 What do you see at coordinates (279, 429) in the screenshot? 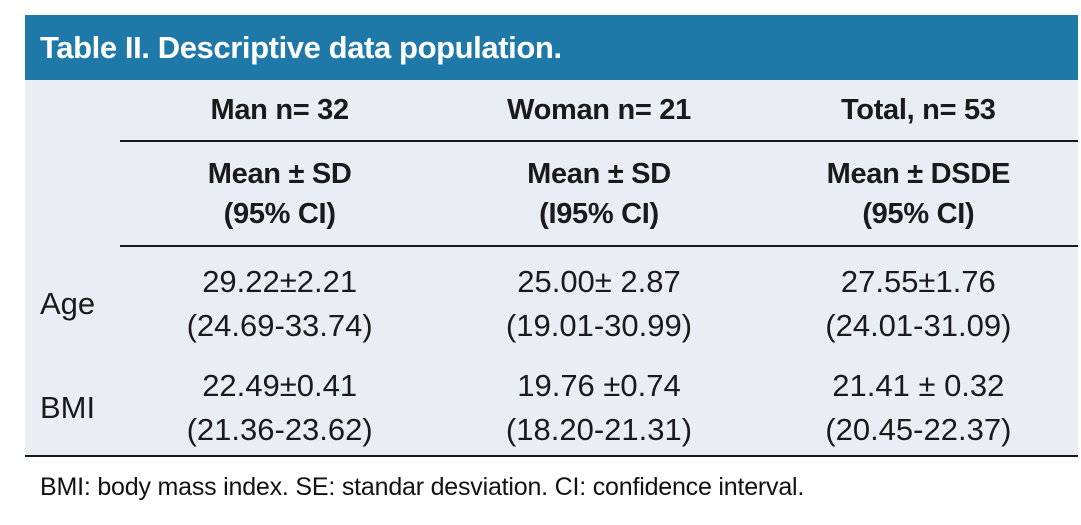
I see `cell-bmi-man-ci: (21.36-23.62)` at bounding box center [279, 429].